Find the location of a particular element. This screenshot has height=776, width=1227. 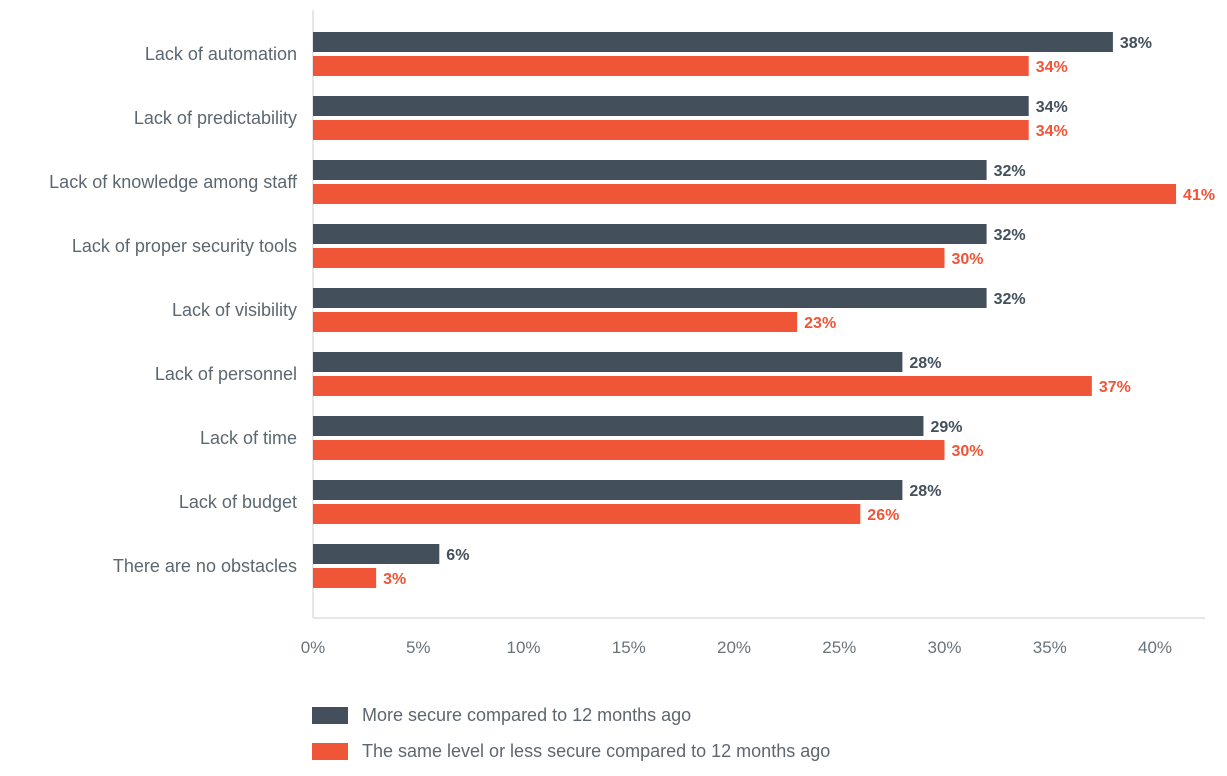

value-label-same-or-less-secure: 37% is located at coordinates (1115, 387).